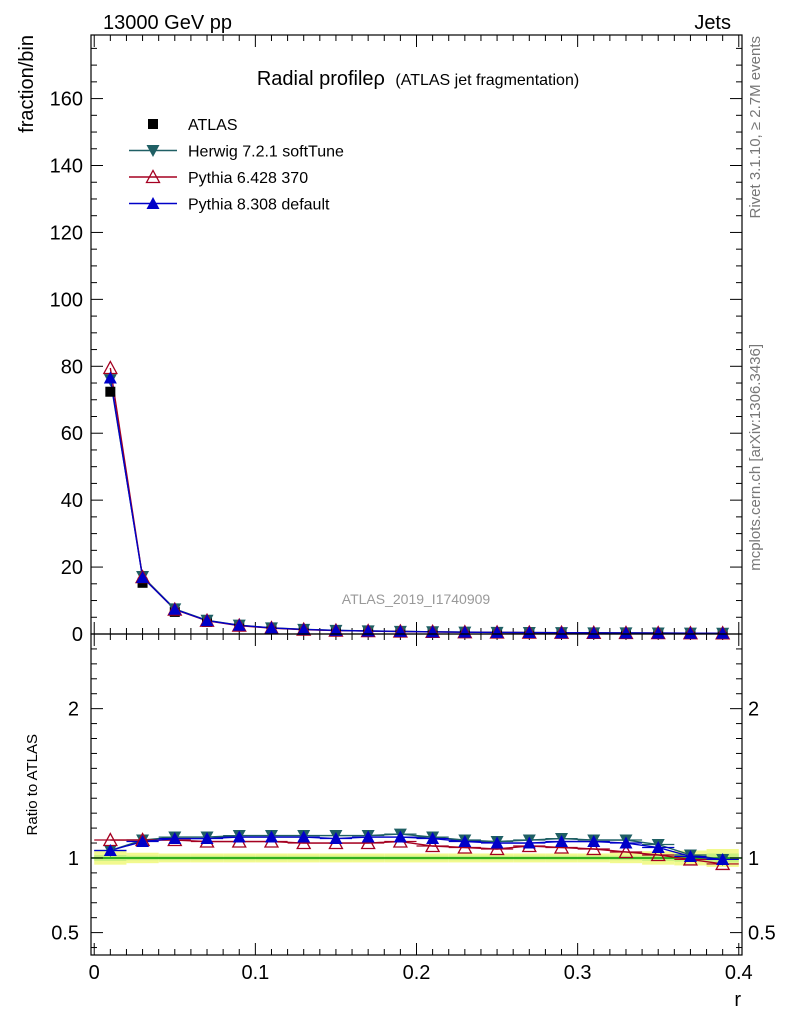  I want to click on legend-label-pythia-8-308-default: Pythia 8.308 default, so click(259, 205).